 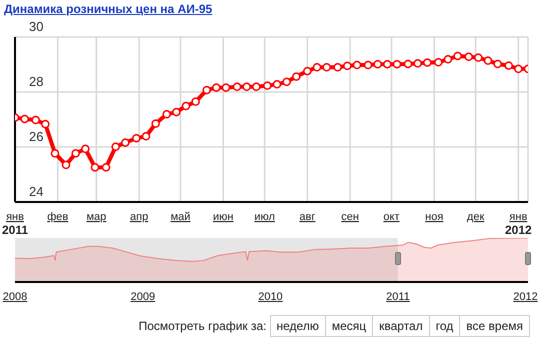 What do you see at coordinates (518, 224) in the screenshot?
I see `x-tick-label: янв 2012` at bounding box center [518, 224].